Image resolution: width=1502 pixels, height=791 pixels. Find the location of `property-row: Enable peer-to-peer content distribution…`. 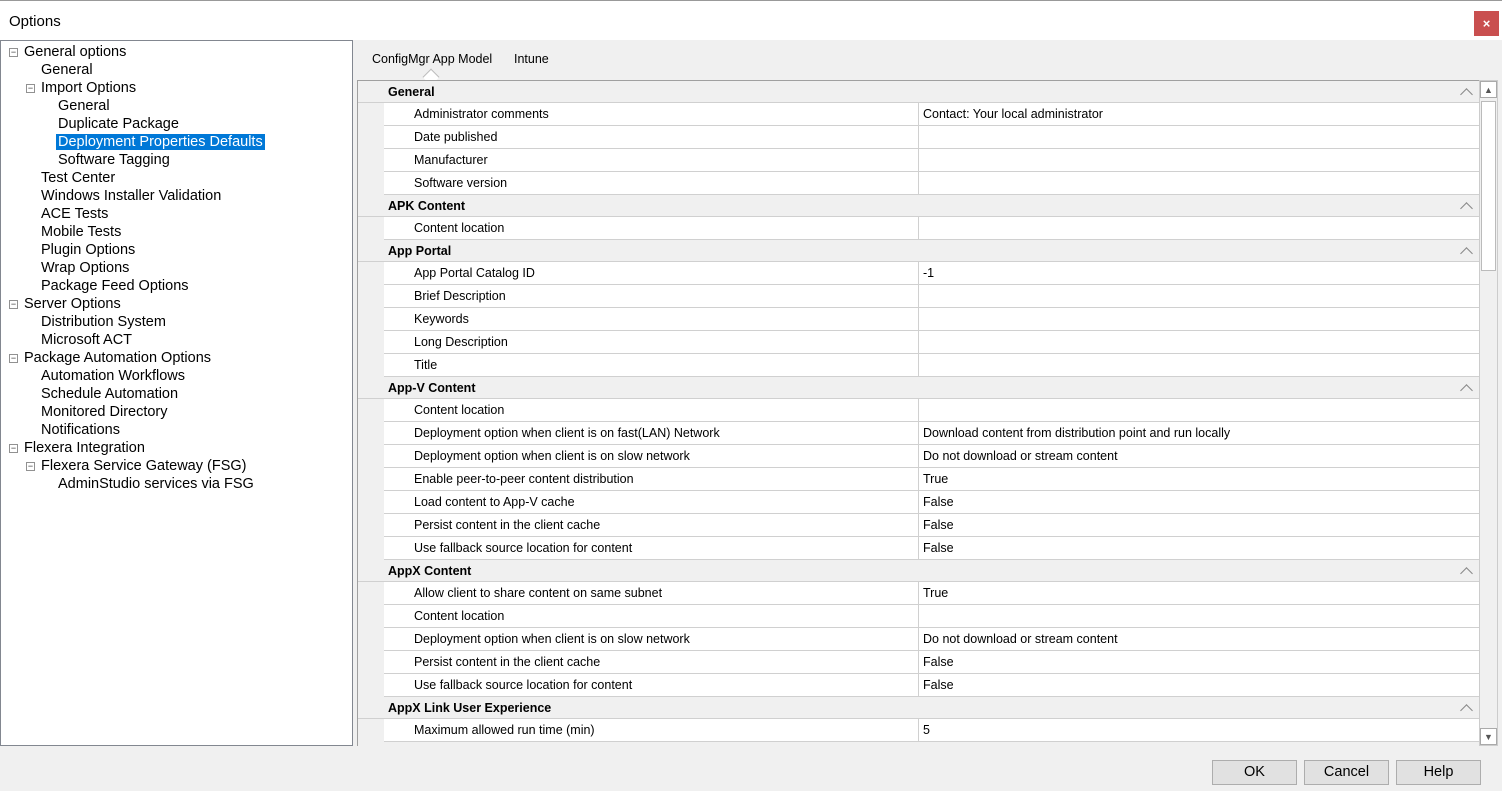

property-row: Enable peer-to-peer content distribution… is located at coordinates (931, 479).